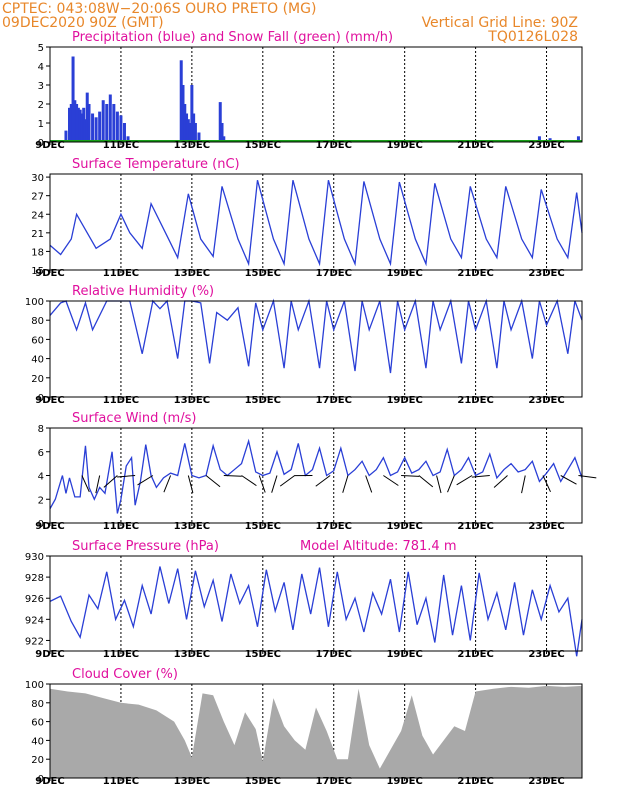  What do you see at coordinates (316, 223) in the screenshot?
I see `temperature-line` at bounding box center [316, 223].